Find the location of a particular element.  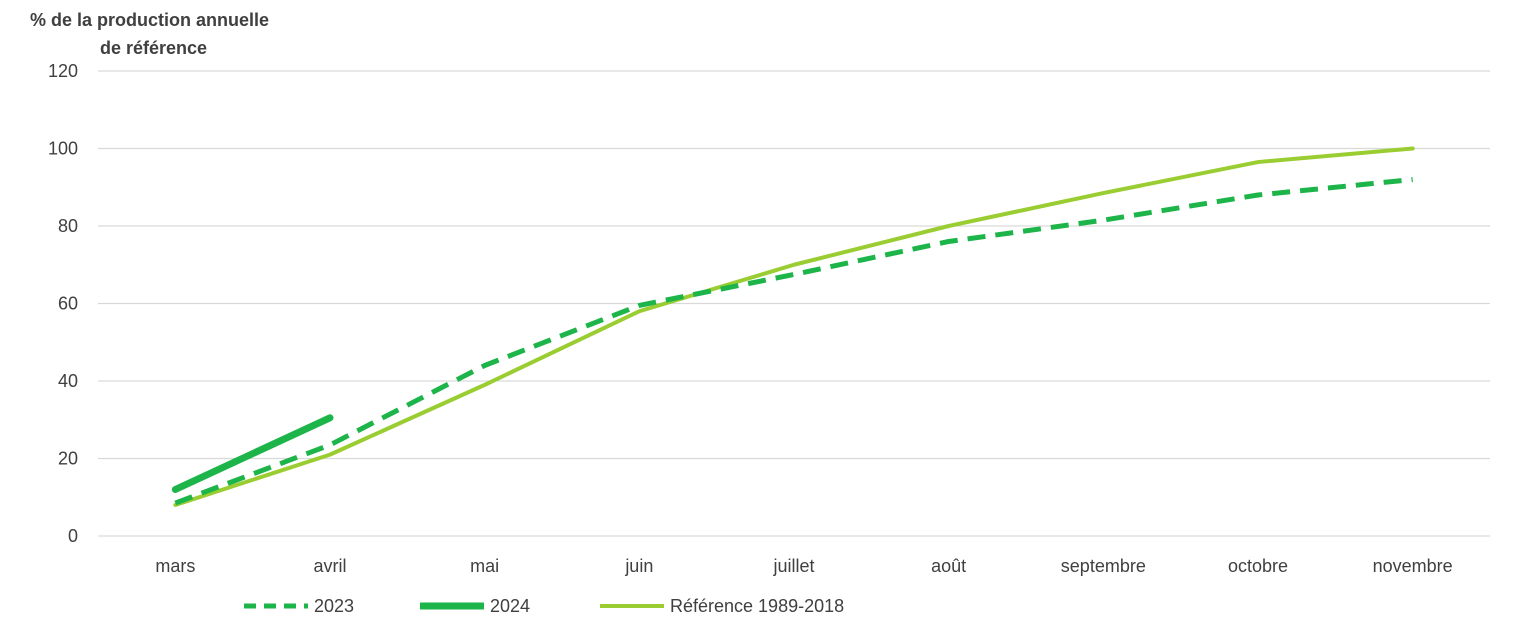

y-axis-title-line-2: de référence is located at coordinates (153, 48).